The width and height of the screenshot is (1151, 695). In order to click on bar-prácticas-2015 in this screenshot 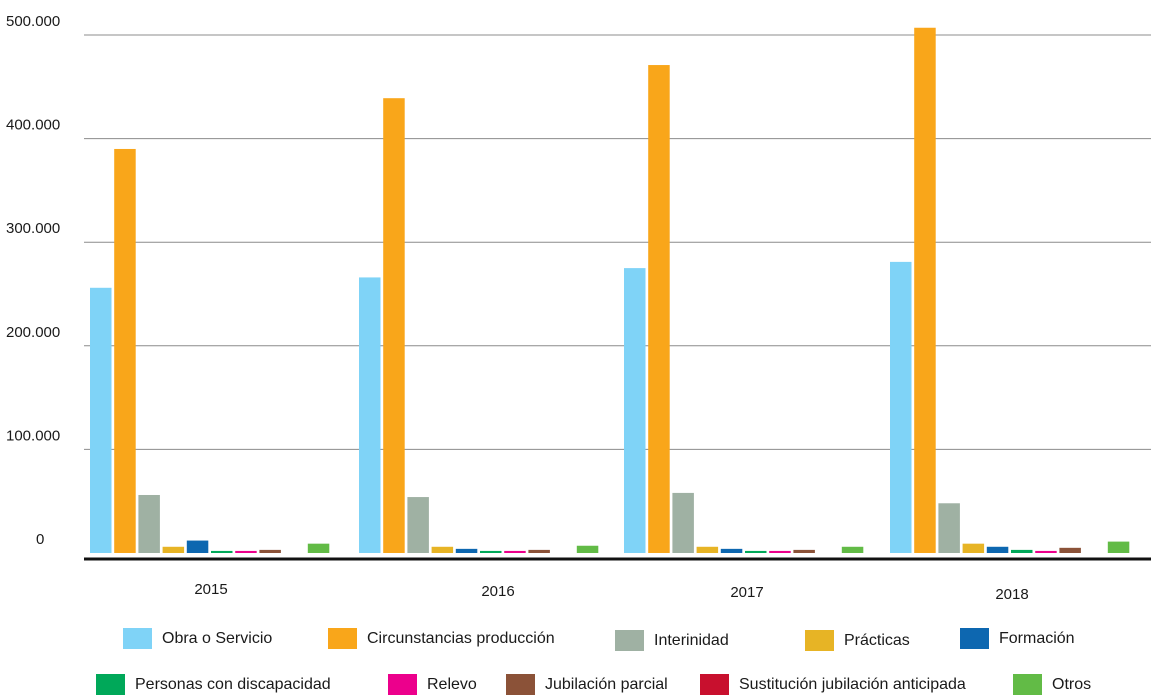, I will do `click(173, 549)`.